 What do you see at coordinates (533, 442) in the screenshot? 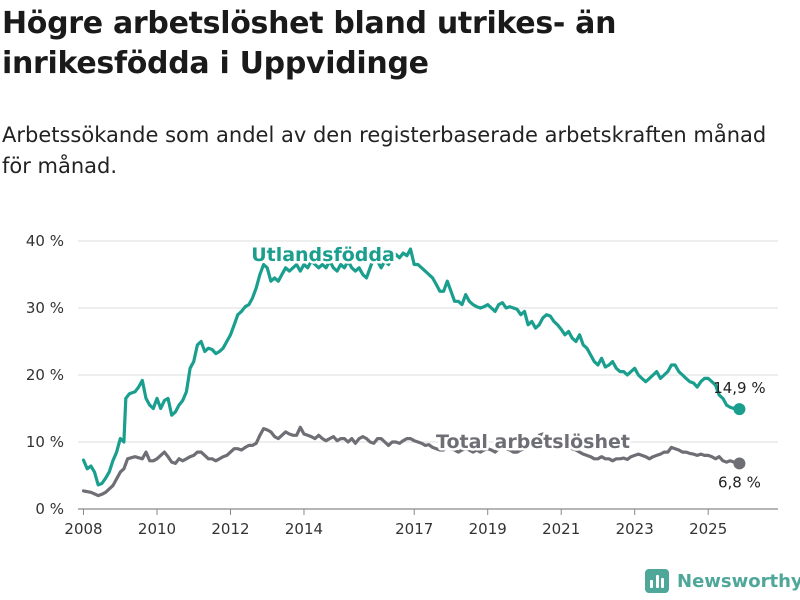
I see `series-name-label: Total arbetslöshet` at bounding box center [533, 442].